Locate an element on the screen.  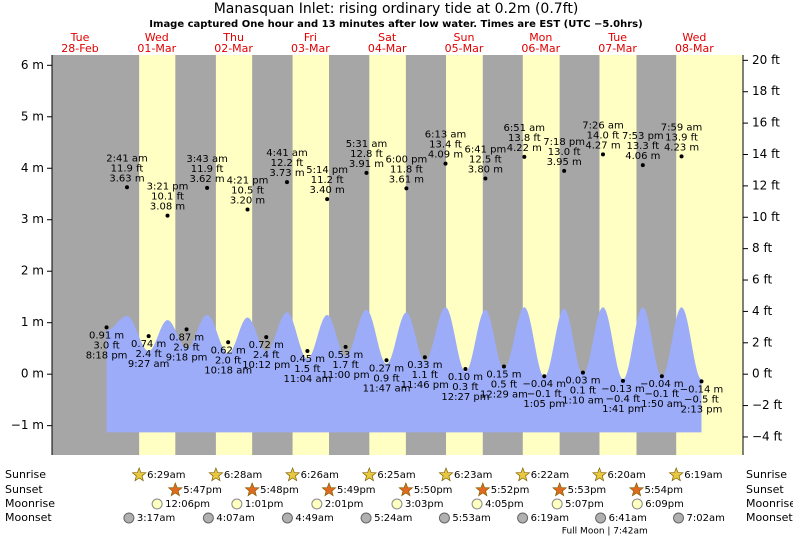
row-label: Moonset is located at coordinates (28, 517).